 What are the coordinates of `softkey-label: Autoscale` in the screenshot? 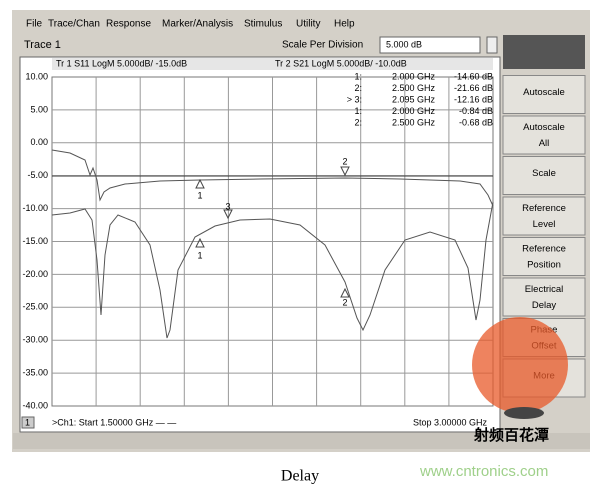 It's located at (544, 92).